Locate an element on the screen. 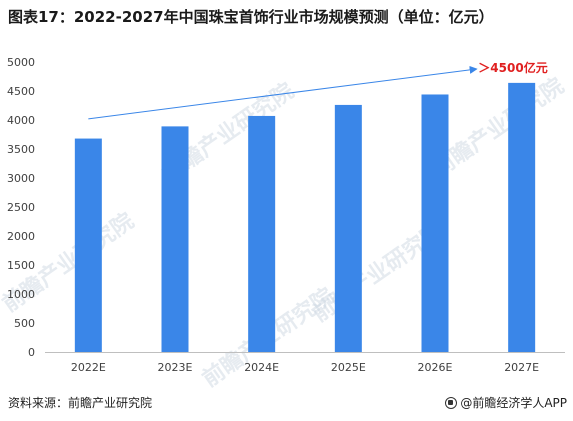 This screenshot has height=421, width=573. x-tick-label: 2023E is located at coordinates (175, 367).